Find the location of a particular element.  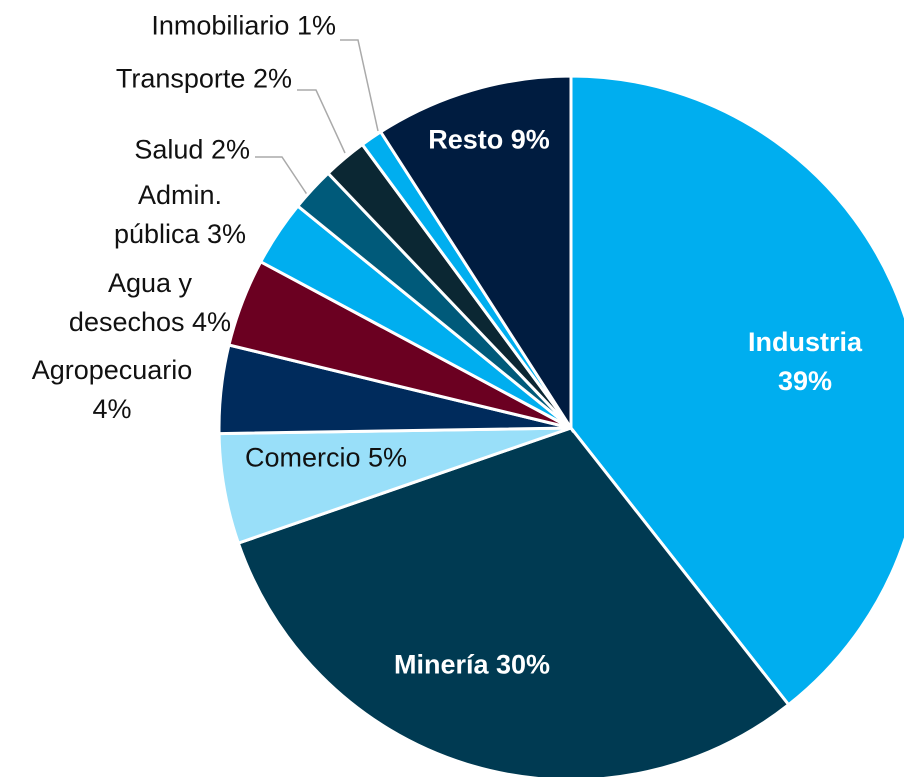

category-label: Agropecuario is located at coordinates (112, 370).